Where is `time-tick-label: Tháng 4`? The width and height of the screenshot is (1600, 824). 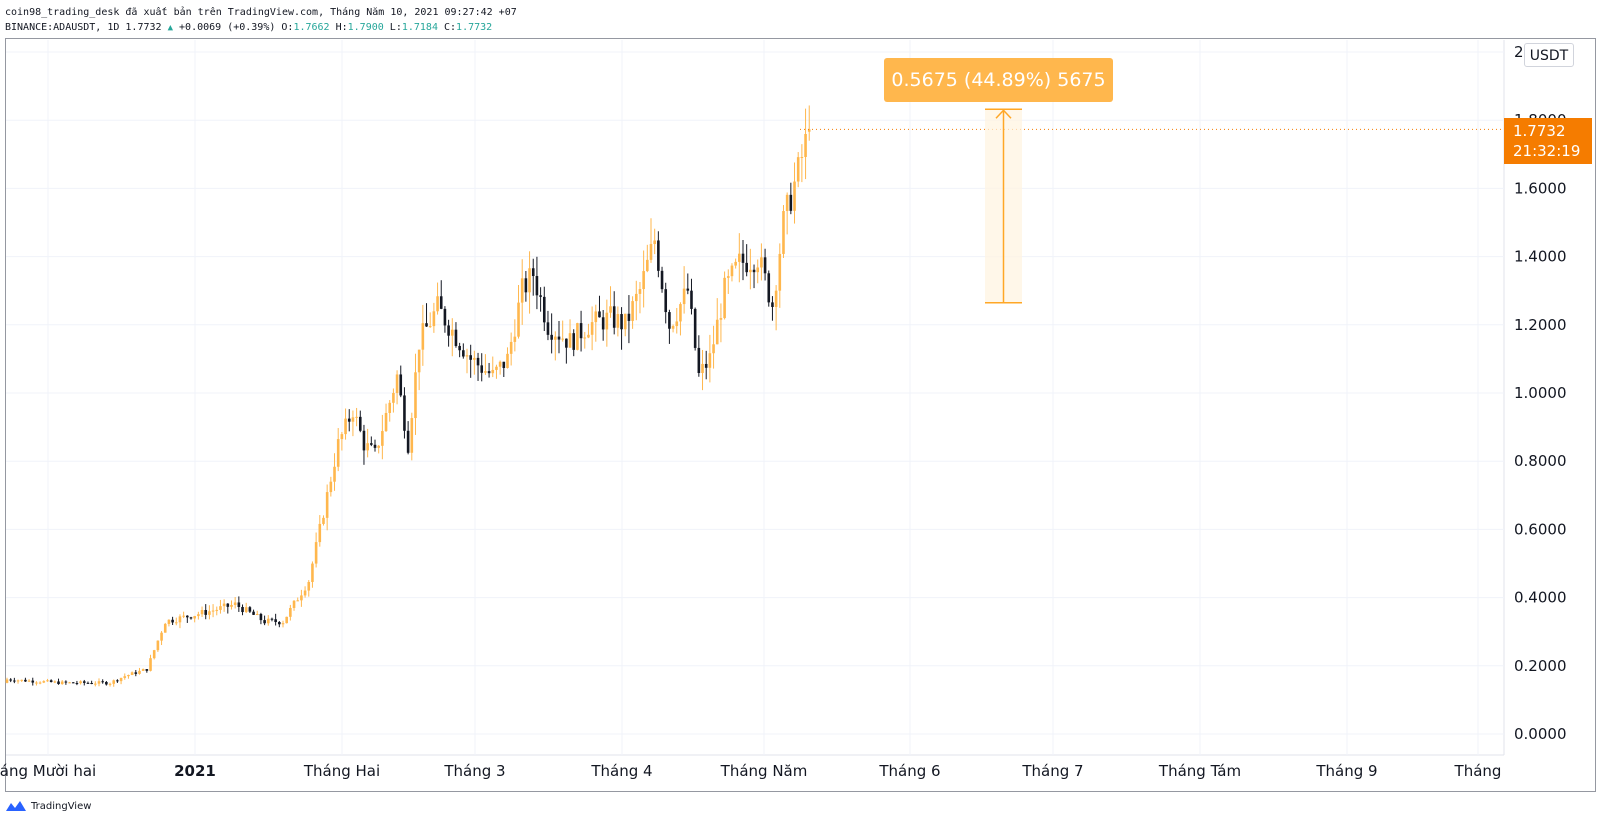
time-tick-label: Tháng 4 is located at coordinates (621, 771).